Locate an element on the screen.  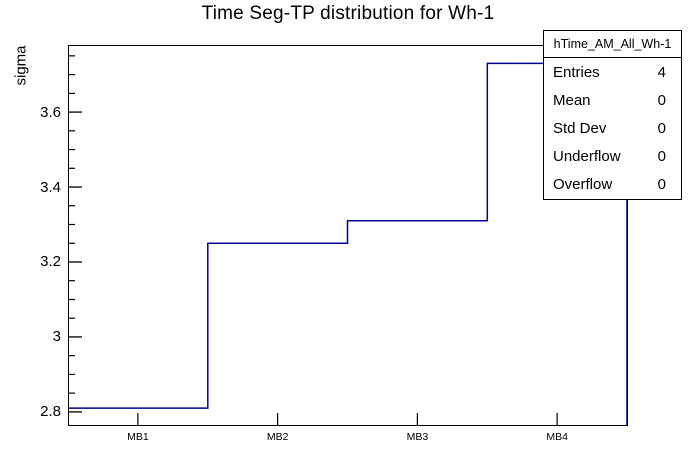
y-tick-label: 2.8 is located at coordinates (50, 412).